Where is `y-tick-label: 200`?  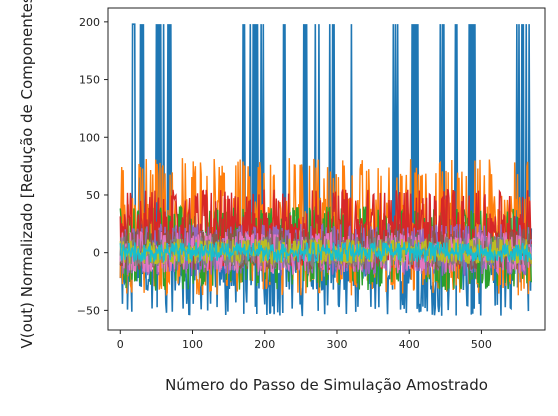
y-tick-label: 200 is located at coordinates (89, 22).